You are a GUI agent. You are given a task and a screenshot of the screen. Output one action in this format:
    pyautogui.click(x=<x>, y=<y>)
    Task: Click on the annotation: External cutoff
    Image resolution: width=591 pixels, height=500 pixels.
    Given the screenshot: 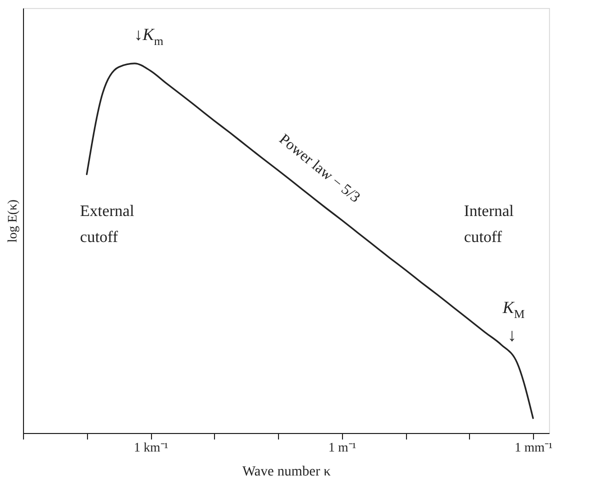 What is the action you would take?
    pyautogui.click(x=107, y=224)
    